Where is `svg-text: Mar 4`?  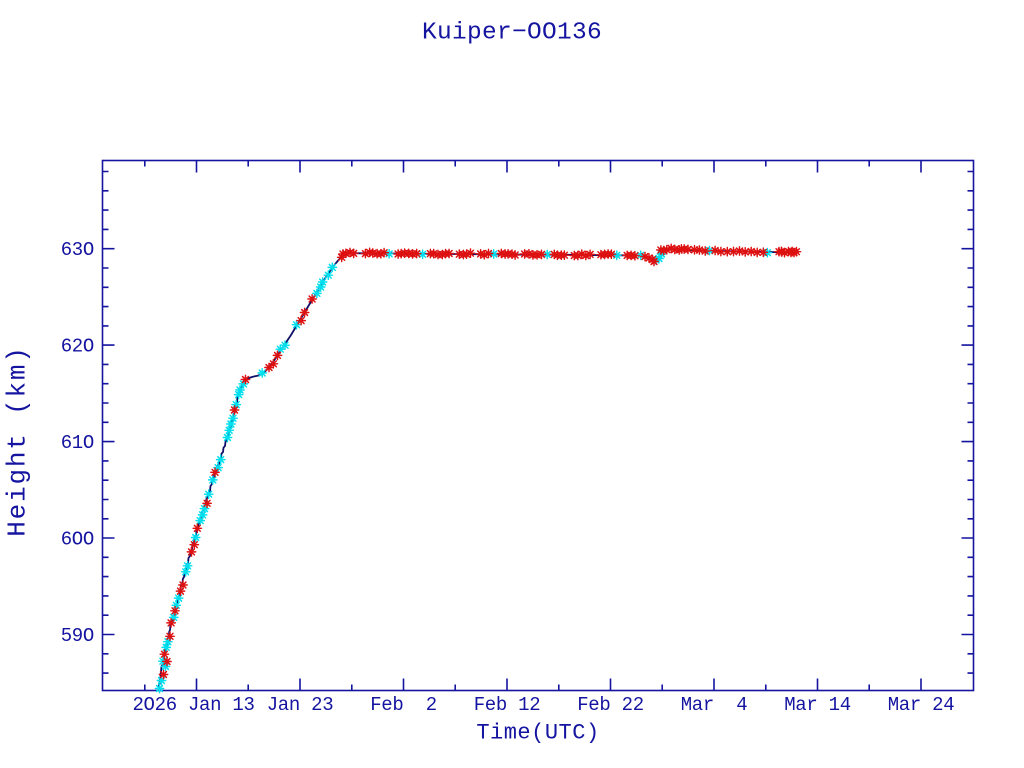 svg-text: Mar 4 is located at coordinates (714, 705).